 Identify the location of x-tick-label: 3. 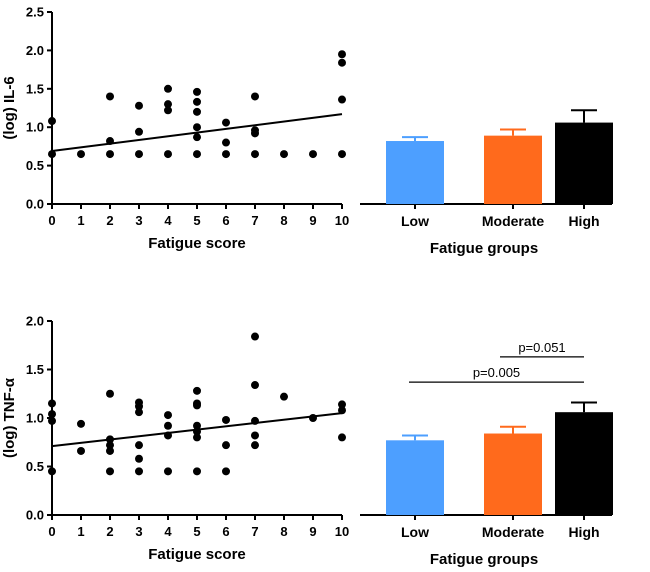
(138, 531).